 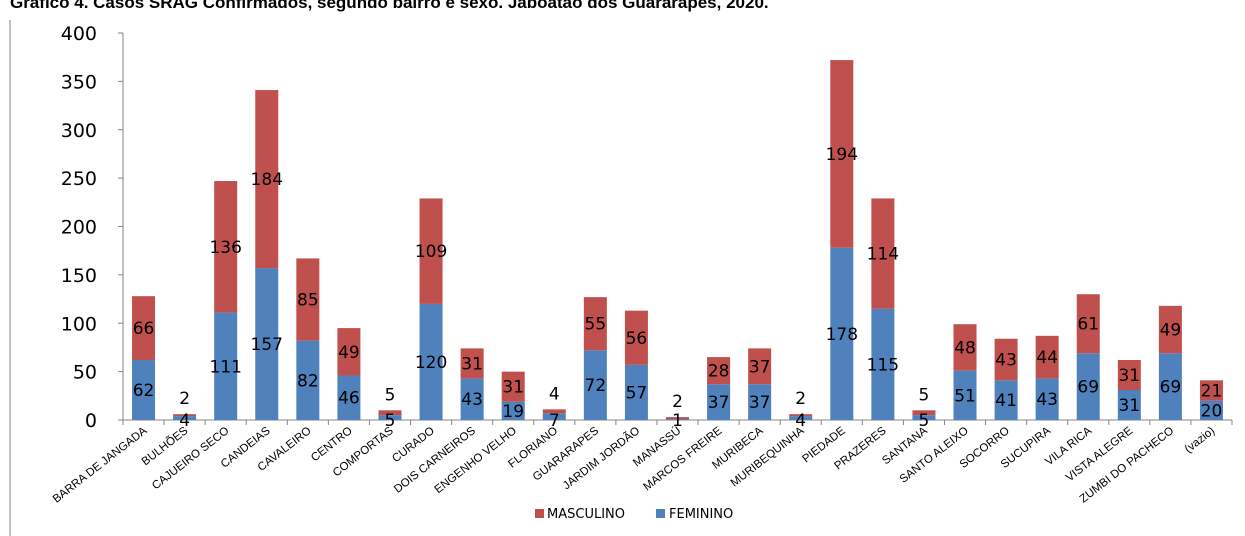 What do you see at coordinates (539, 513) in the screenshot?
I see `legend-swatch-masculino` at bounding box center [539, 513].